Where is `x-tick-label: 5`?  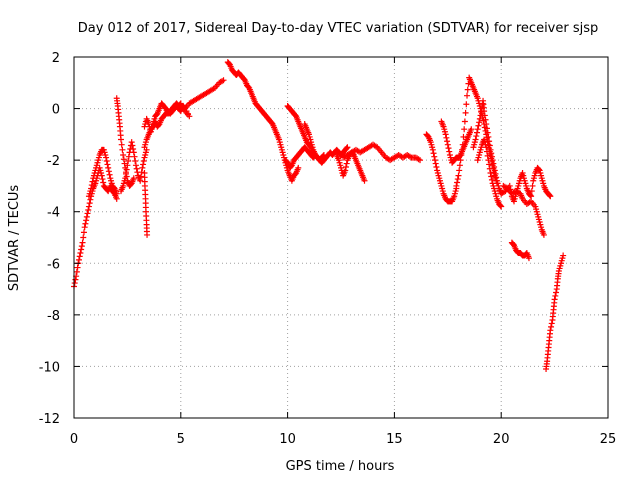 x-tick-label: 5 is located at coordinates (181, 439).